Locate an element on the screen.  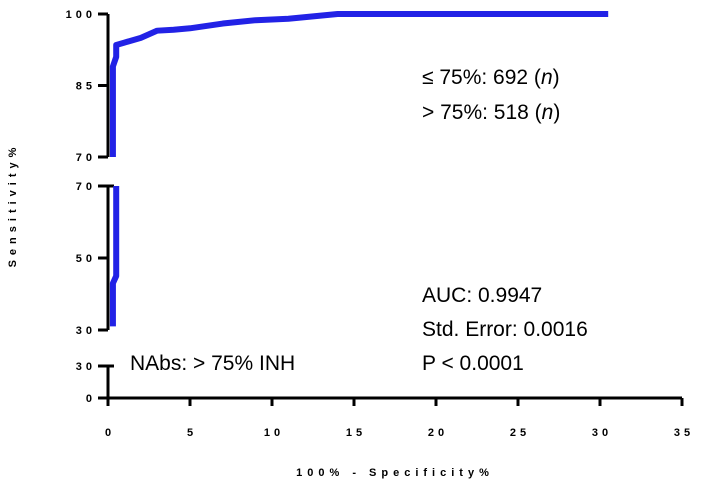
y-tick-label: 100 is located at coordinates (81, 15).